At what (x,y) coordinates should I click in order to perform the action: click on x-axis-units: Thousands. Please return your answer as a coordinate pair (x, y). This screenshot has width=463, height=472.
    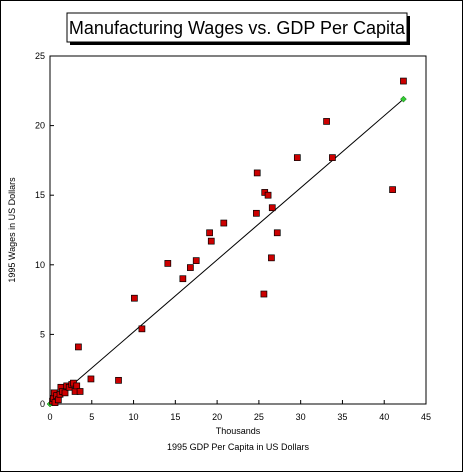
    Looking at the image, I should click on (238, 431).